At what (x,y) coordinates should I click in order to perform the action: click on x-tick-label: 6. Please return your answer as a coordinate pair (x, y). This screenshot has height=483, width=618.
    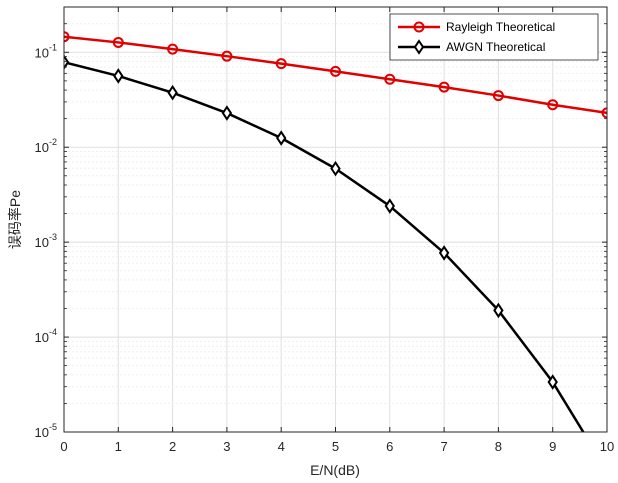
    Looking at the image, I should click on (389, 446).